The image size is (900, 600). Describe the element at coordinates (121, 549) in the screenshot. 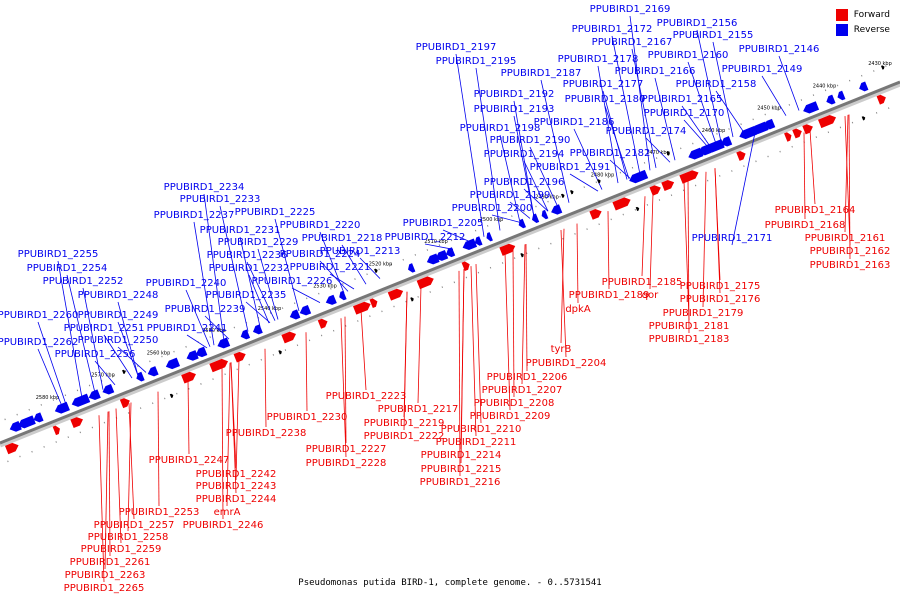

I see `forward-gene-label: PPUBIRD1_2259` at that location.